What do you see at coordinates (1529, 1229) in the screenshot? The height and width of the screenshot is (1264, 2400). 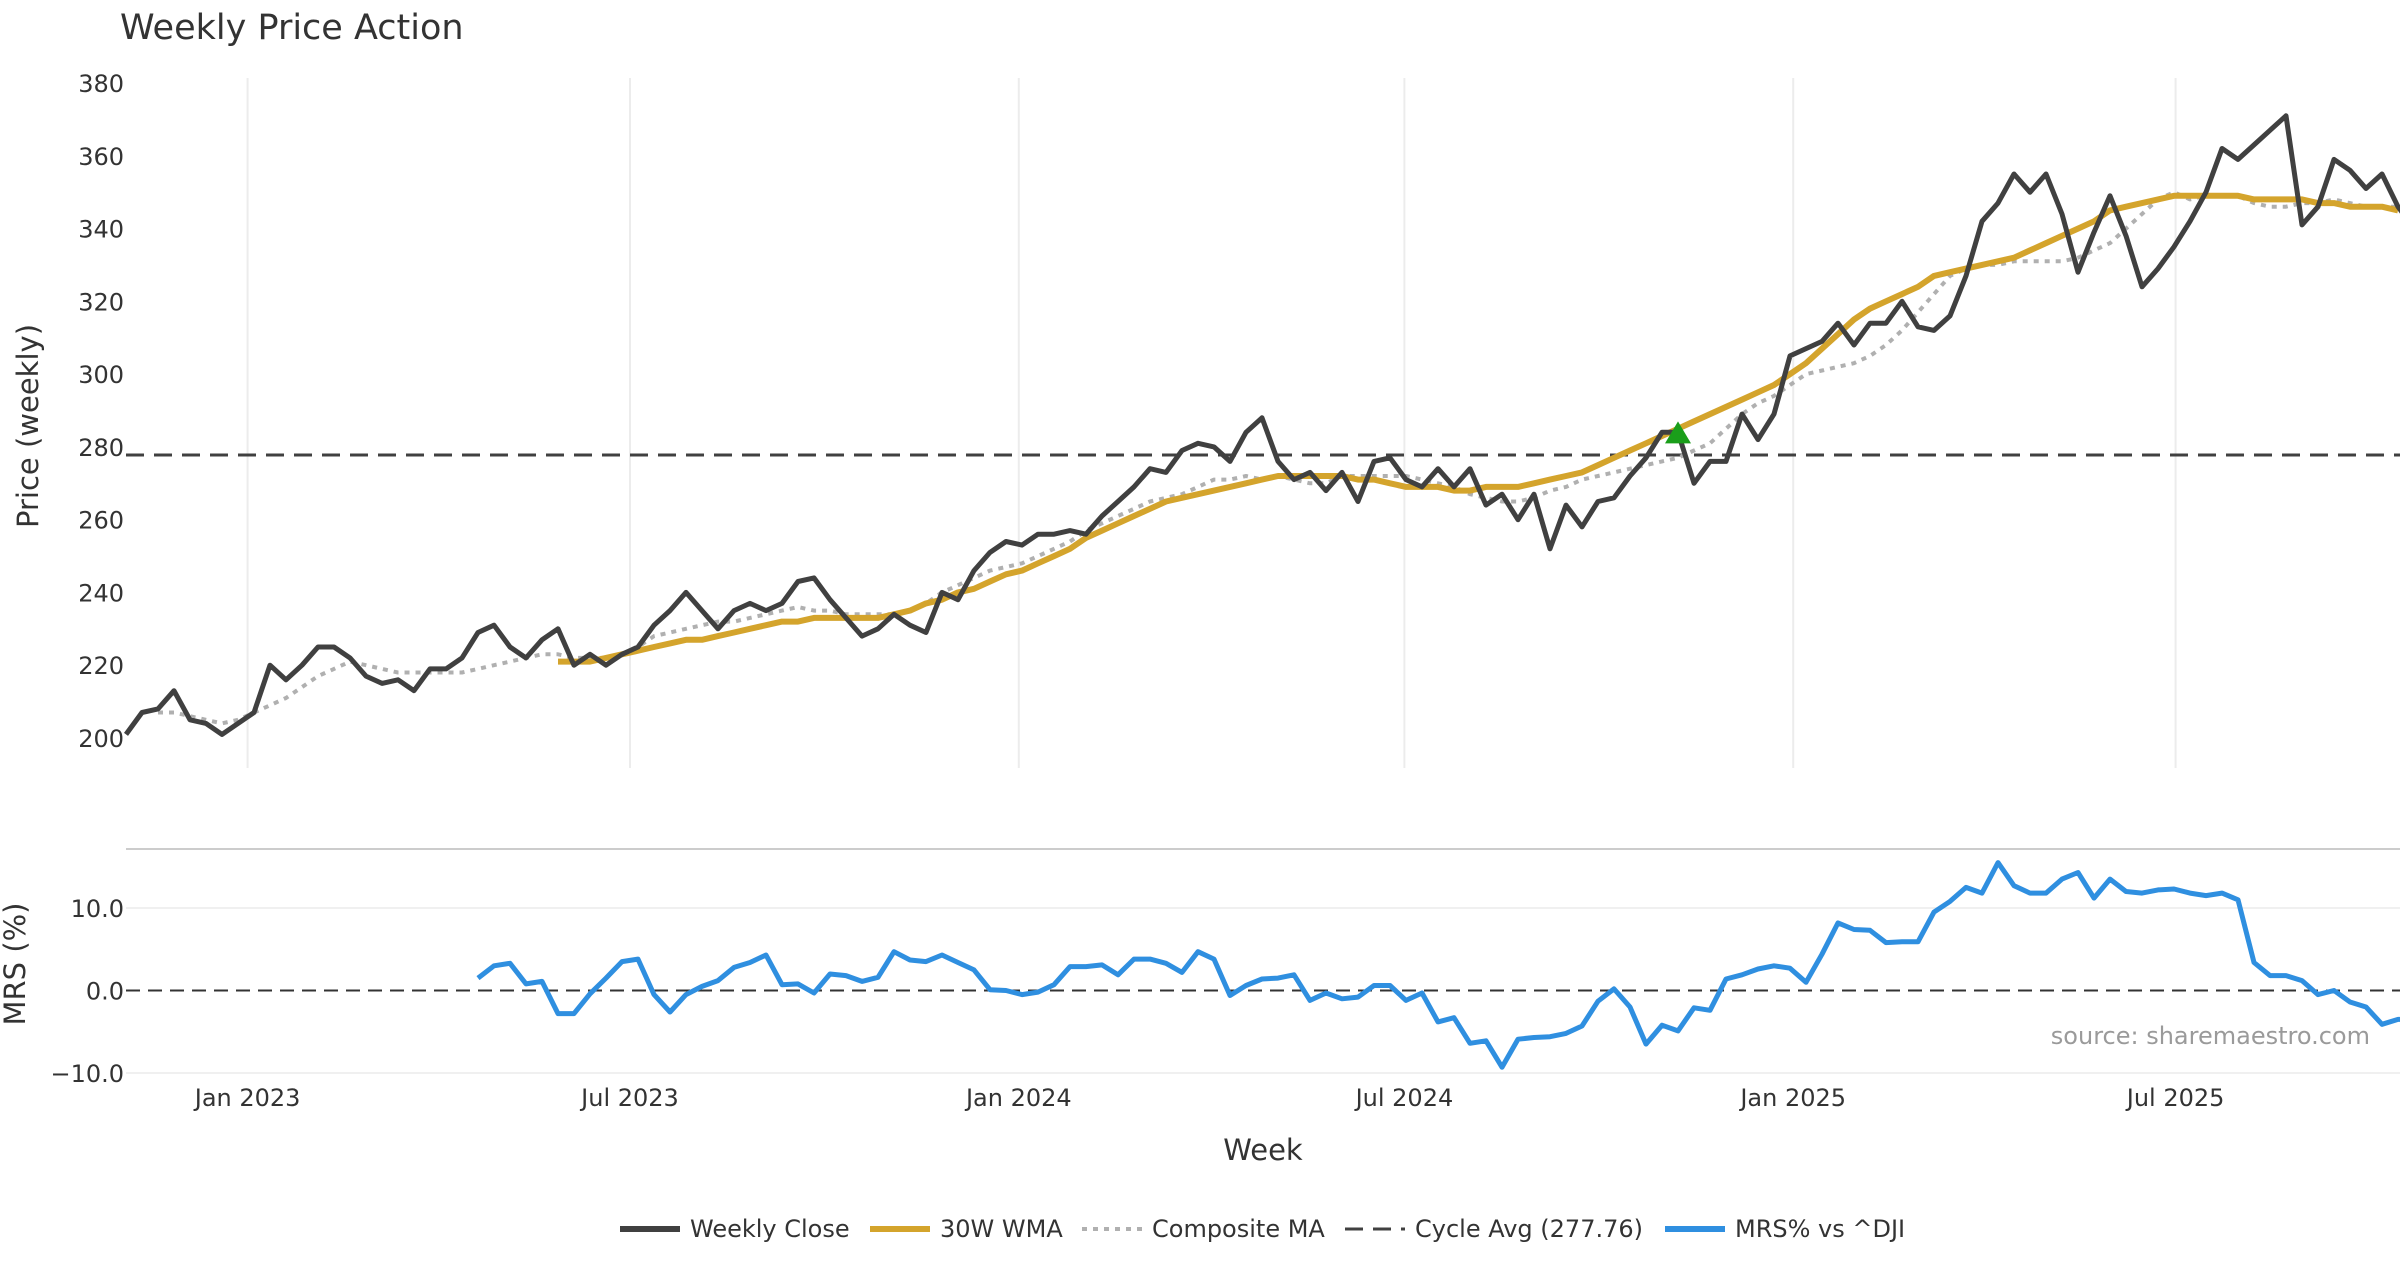 I see `legend-label: Cycle Avg (277.76)` at bounding box center [1529, 1229].